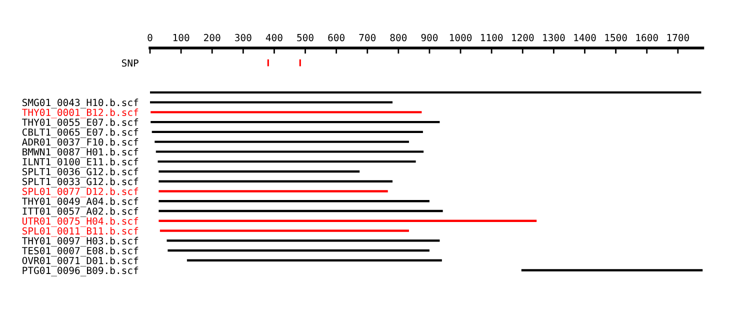 The width and height of the screenshot is (750, 320). What do you see at coordinates (461, 38) in the screenshot?
I see `x-tick-label: 1000` at bounding box center [461, 38].